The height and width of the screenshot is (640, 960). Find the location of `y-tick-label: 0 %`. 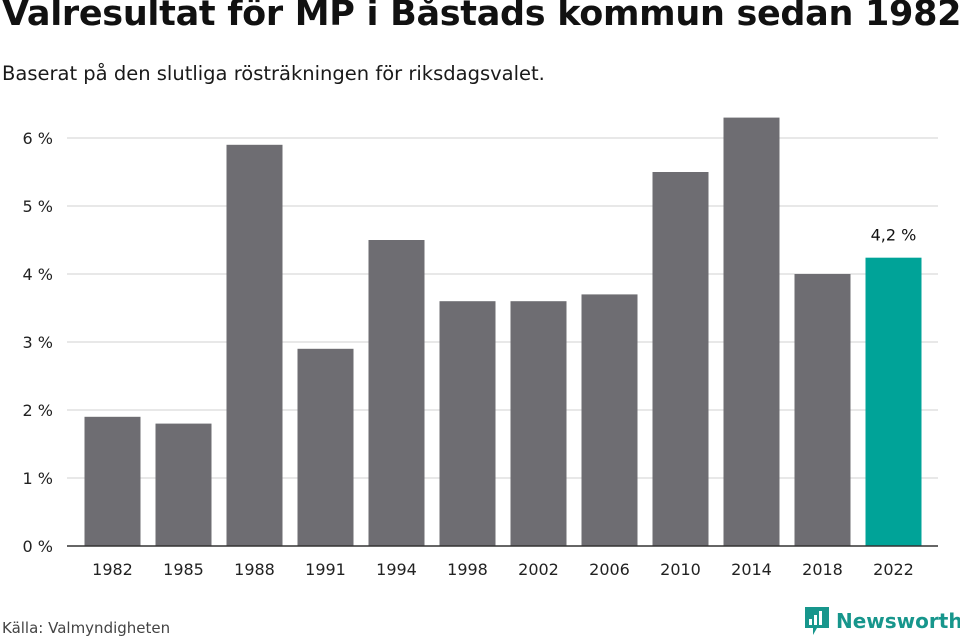

y-tick-label: 0 % is located at coordinates (38, 546).